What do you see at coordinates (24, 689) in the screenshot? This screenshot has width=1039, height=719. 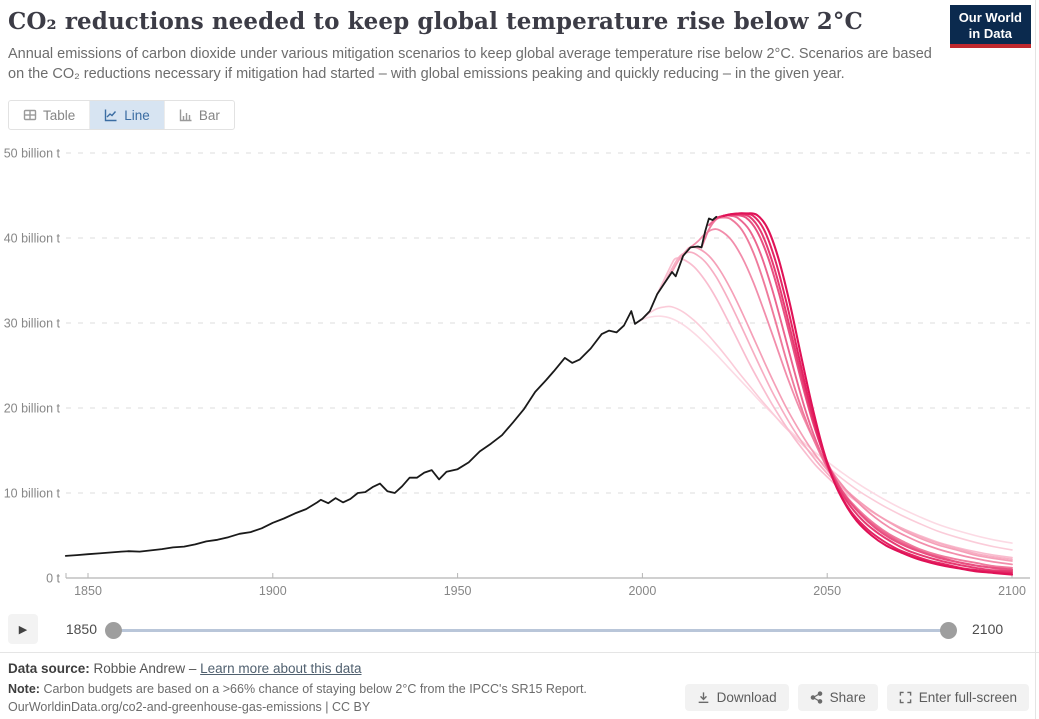 I see `note-label: Note:` at bounding box center [24, 689].